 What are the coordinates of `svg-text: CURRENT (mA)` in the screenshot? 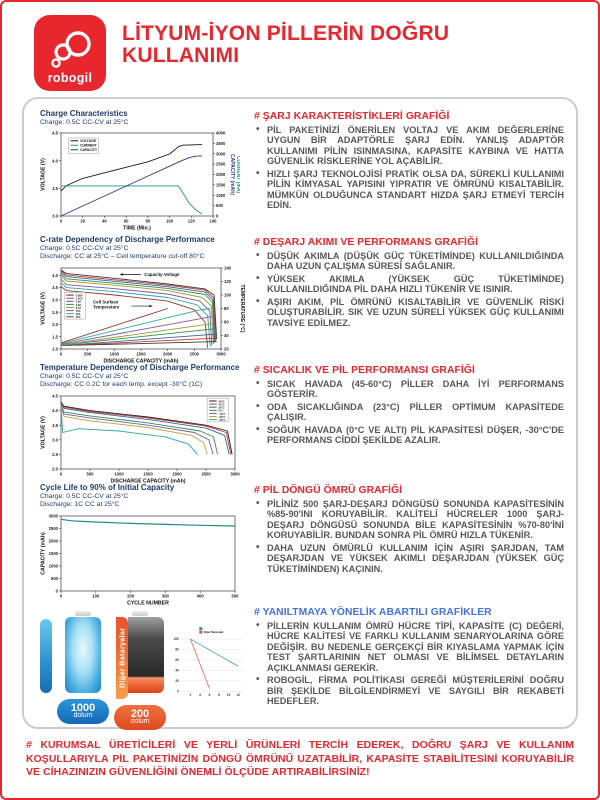 It's located at (237, 175).